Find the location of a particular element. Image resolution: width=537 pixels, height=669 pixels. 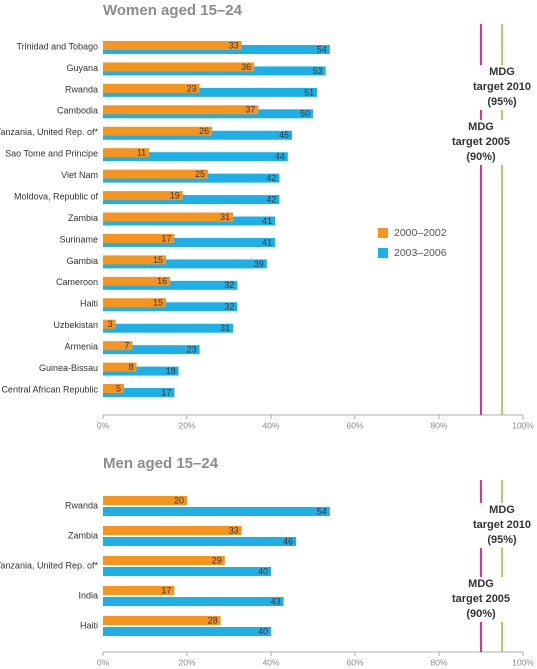

value-label: 18 is located at coordinates (171, 371).